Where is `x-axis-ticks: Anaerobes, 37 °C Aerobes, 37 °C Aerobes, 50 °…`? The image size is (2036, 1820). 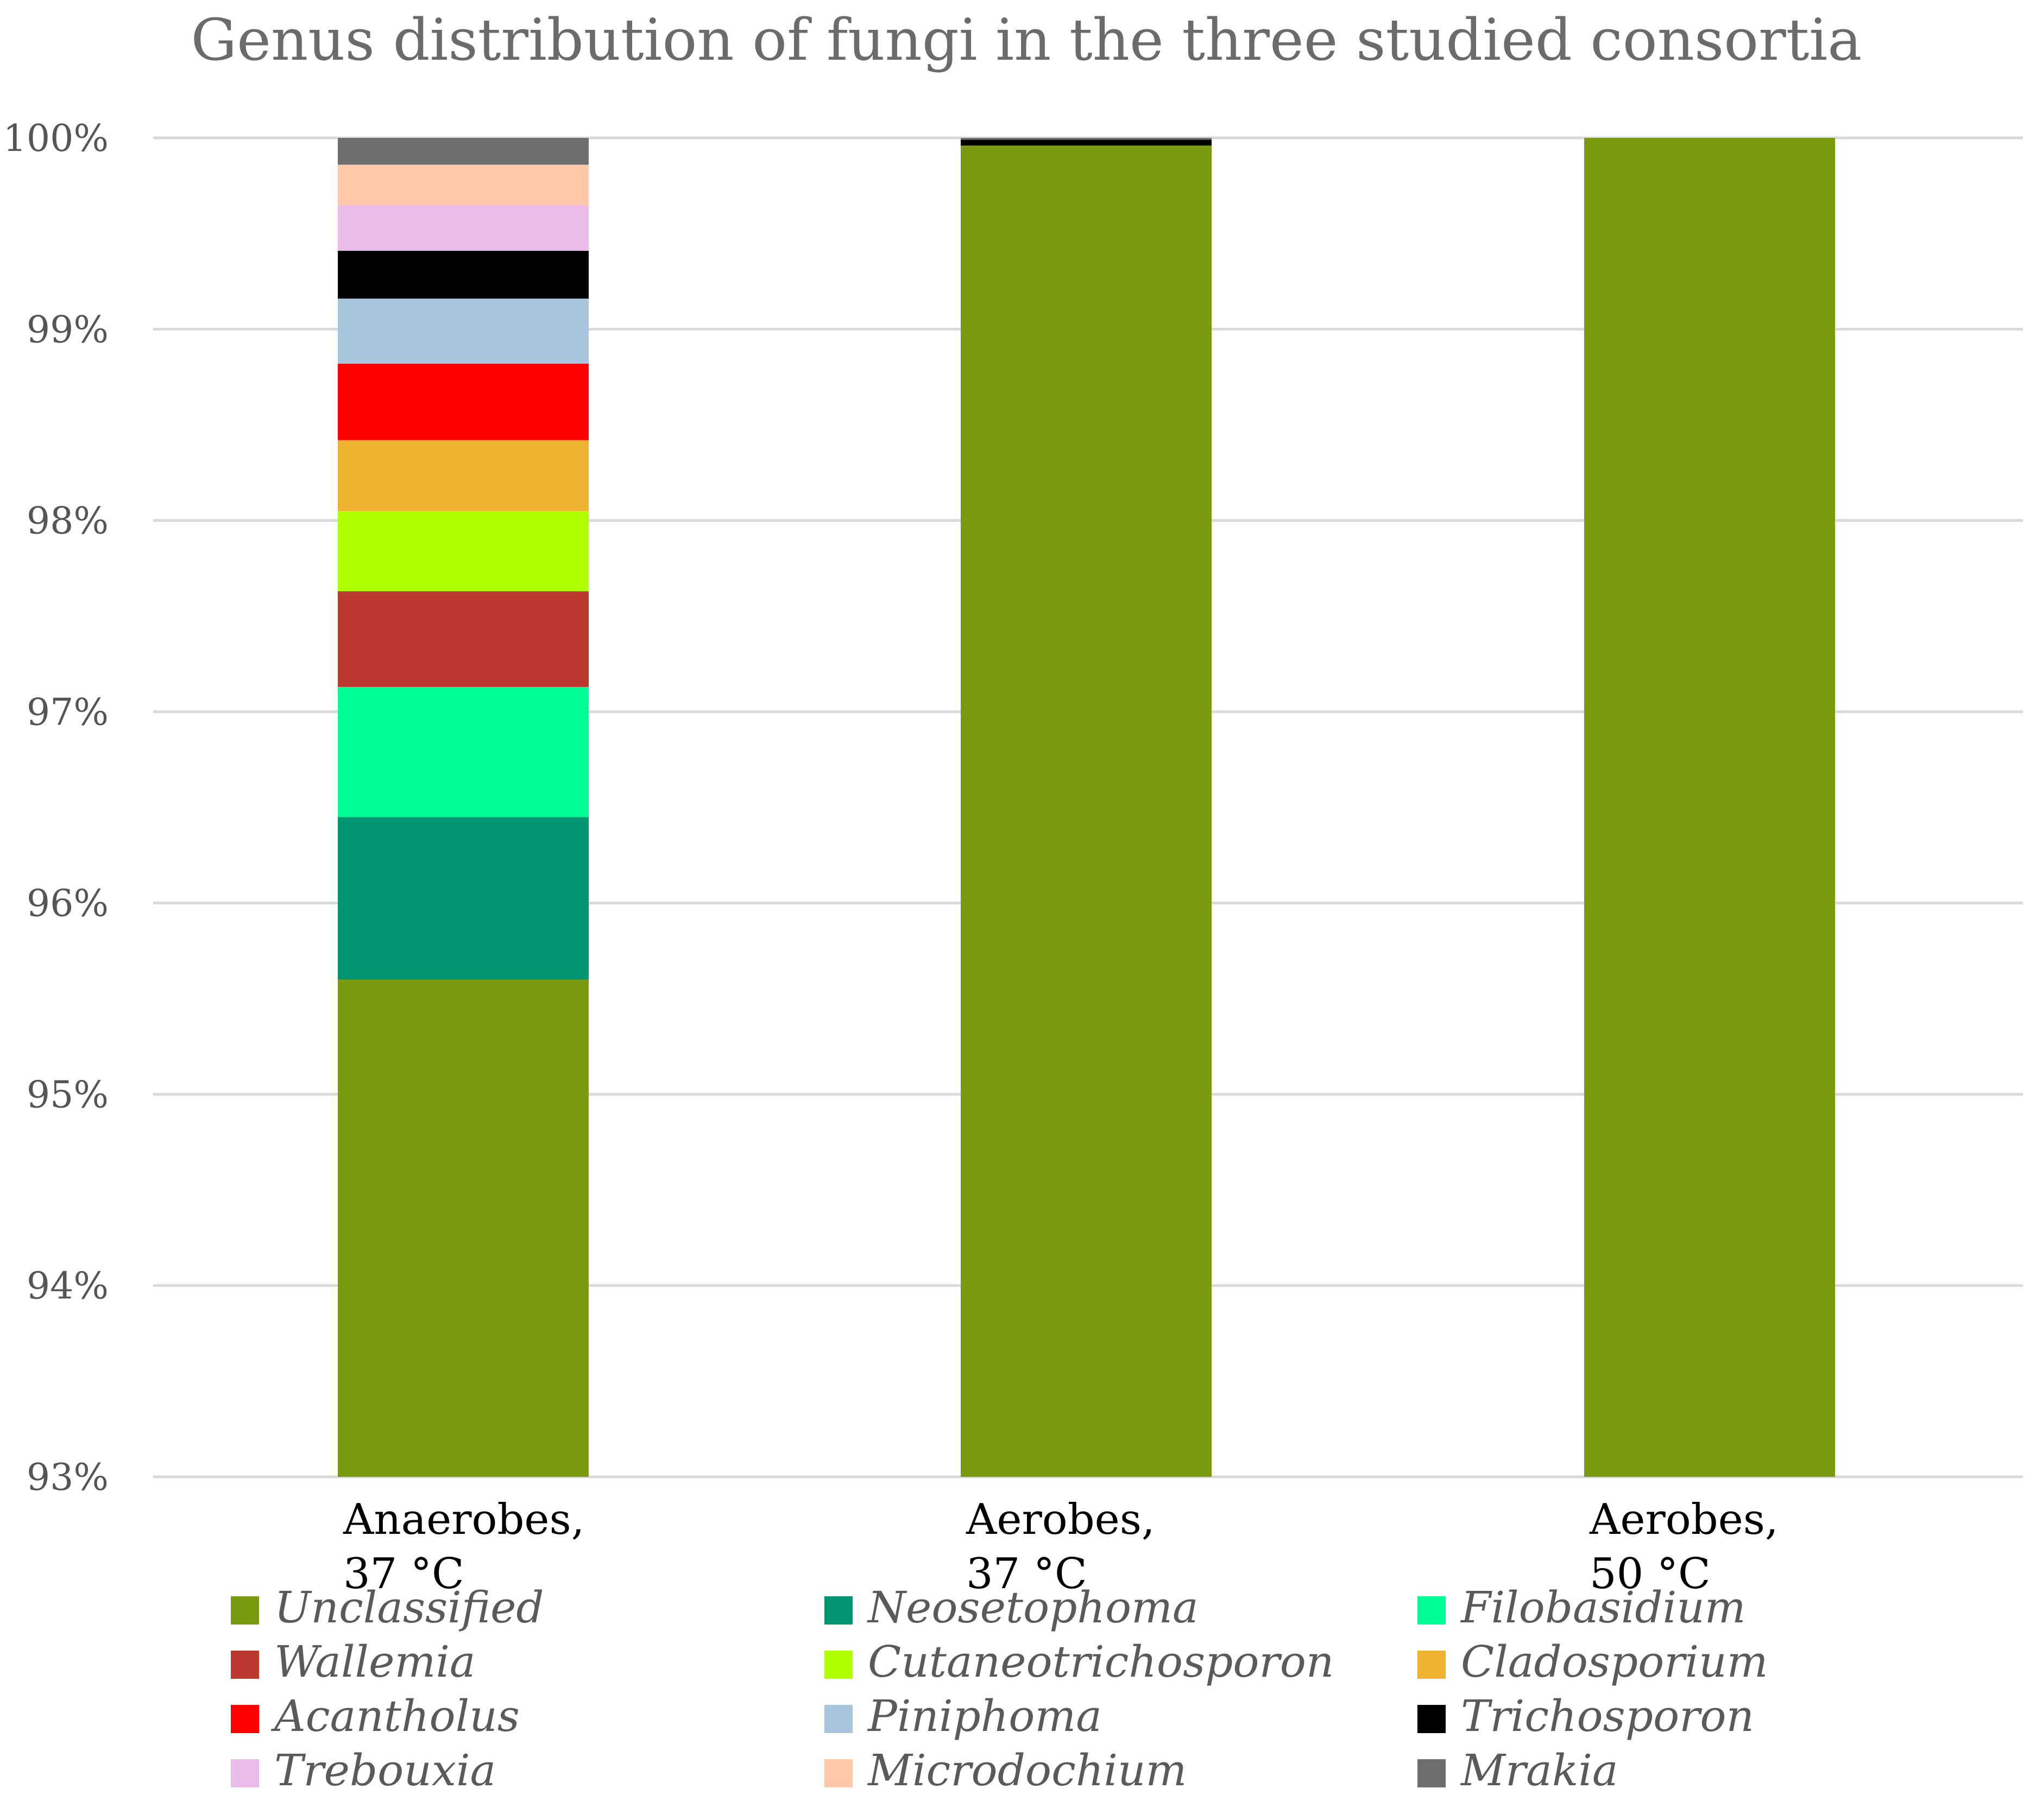
x-axis-ticks: Anaerobes, 37 °C Aerobes, 37 °C Aerobes, 50 °… is located at coordinates (1061, 1546).